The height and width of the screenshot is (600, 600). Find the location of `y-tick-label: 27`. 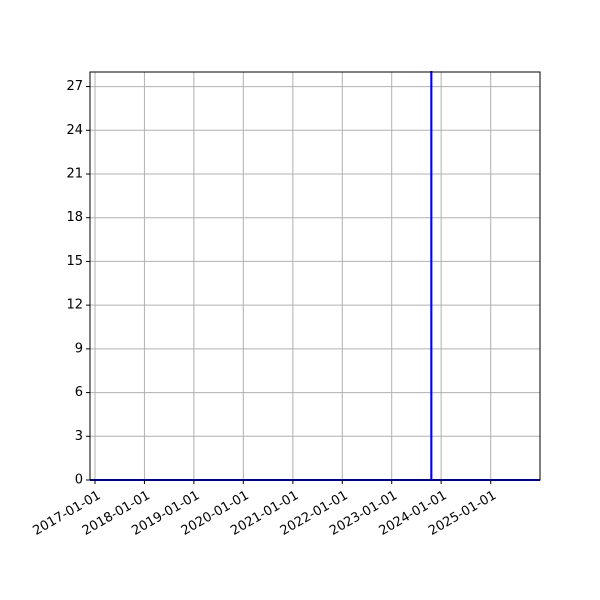

y-tick-label: 27 is located at coordinates (74, 86).